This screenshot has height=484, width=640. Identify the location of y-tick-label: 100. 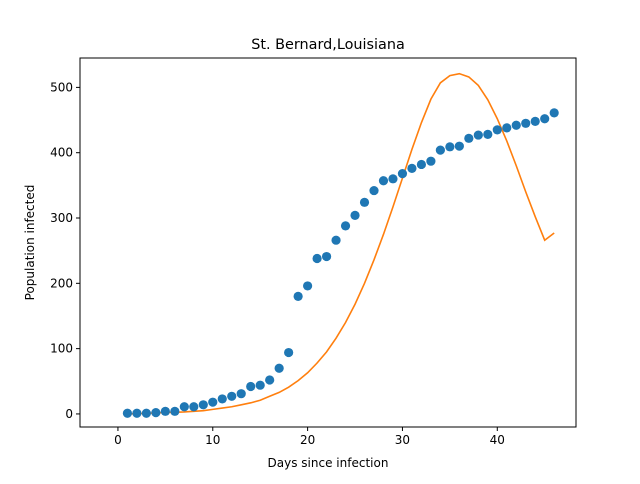
(61, 349).